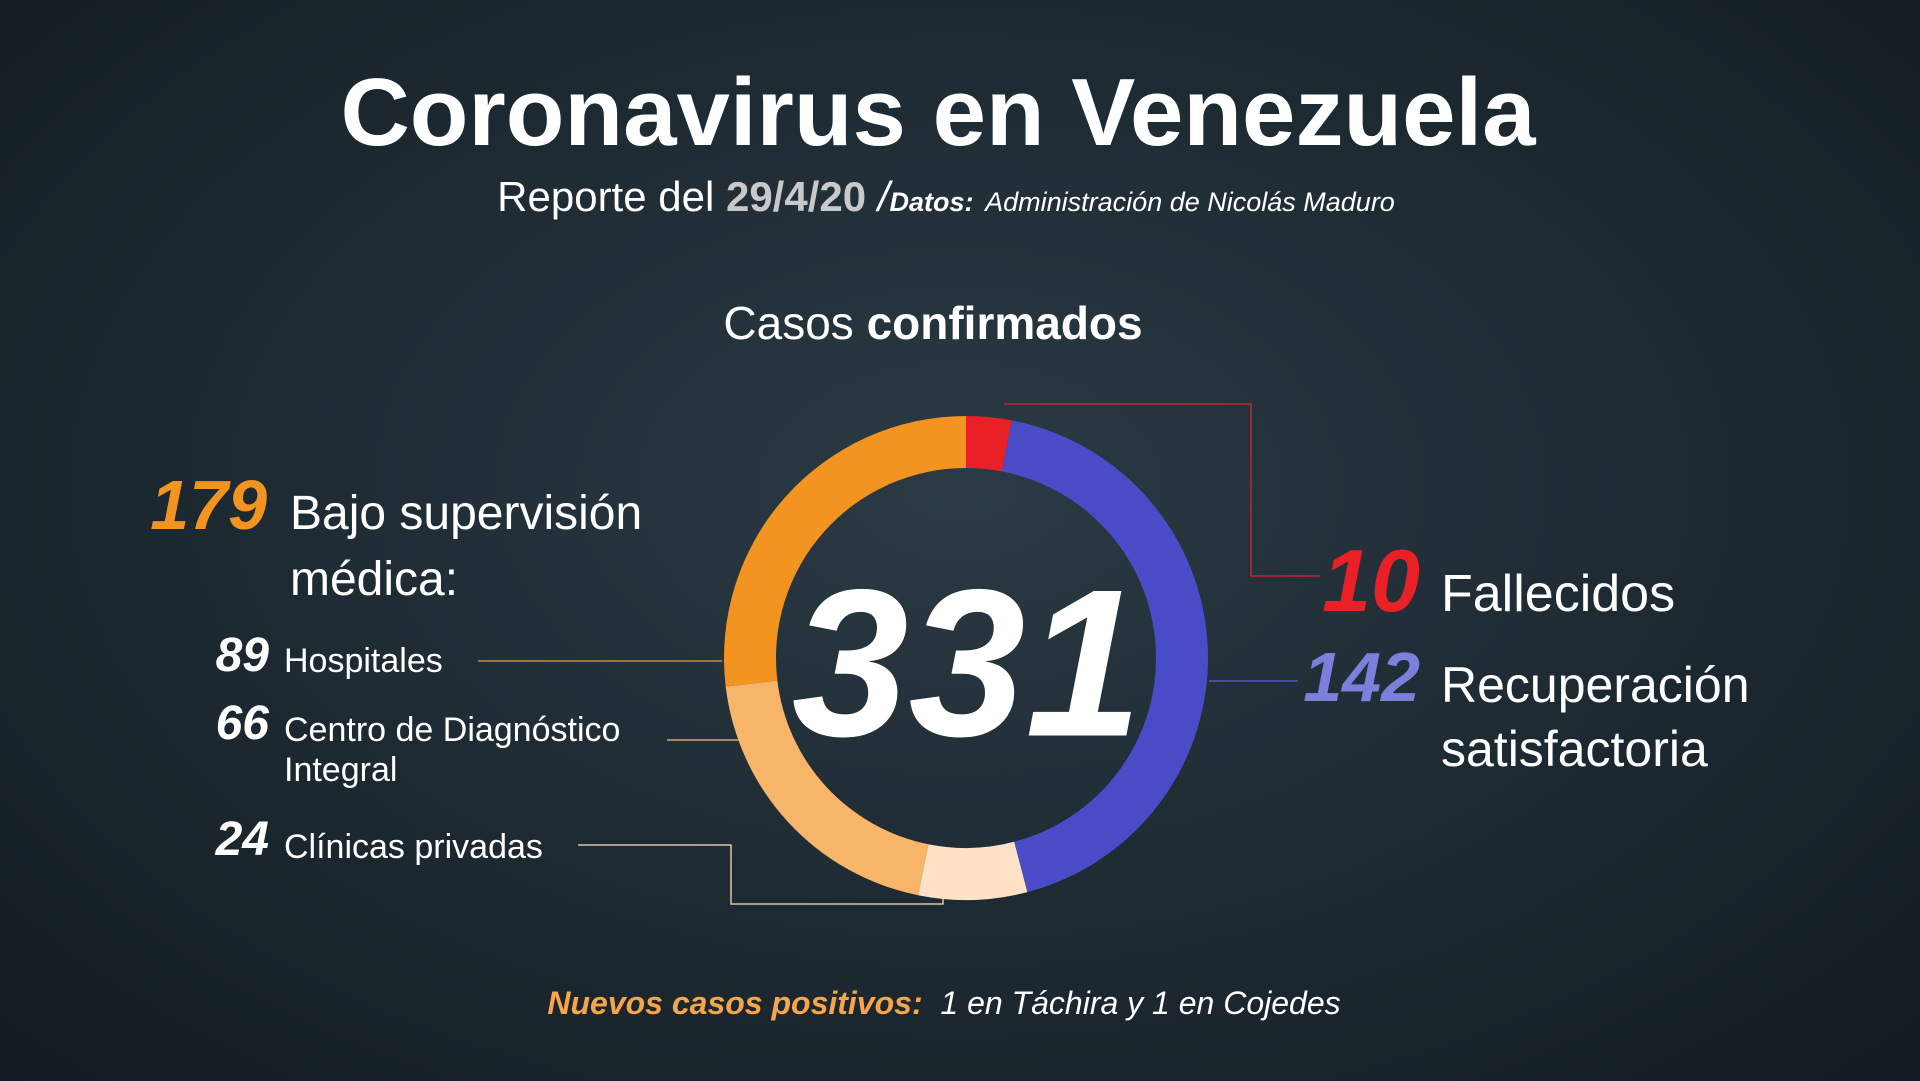  I want to click on footer-text: 1 en Táchira y 1 en Cojedes, so click(1140, 1003).